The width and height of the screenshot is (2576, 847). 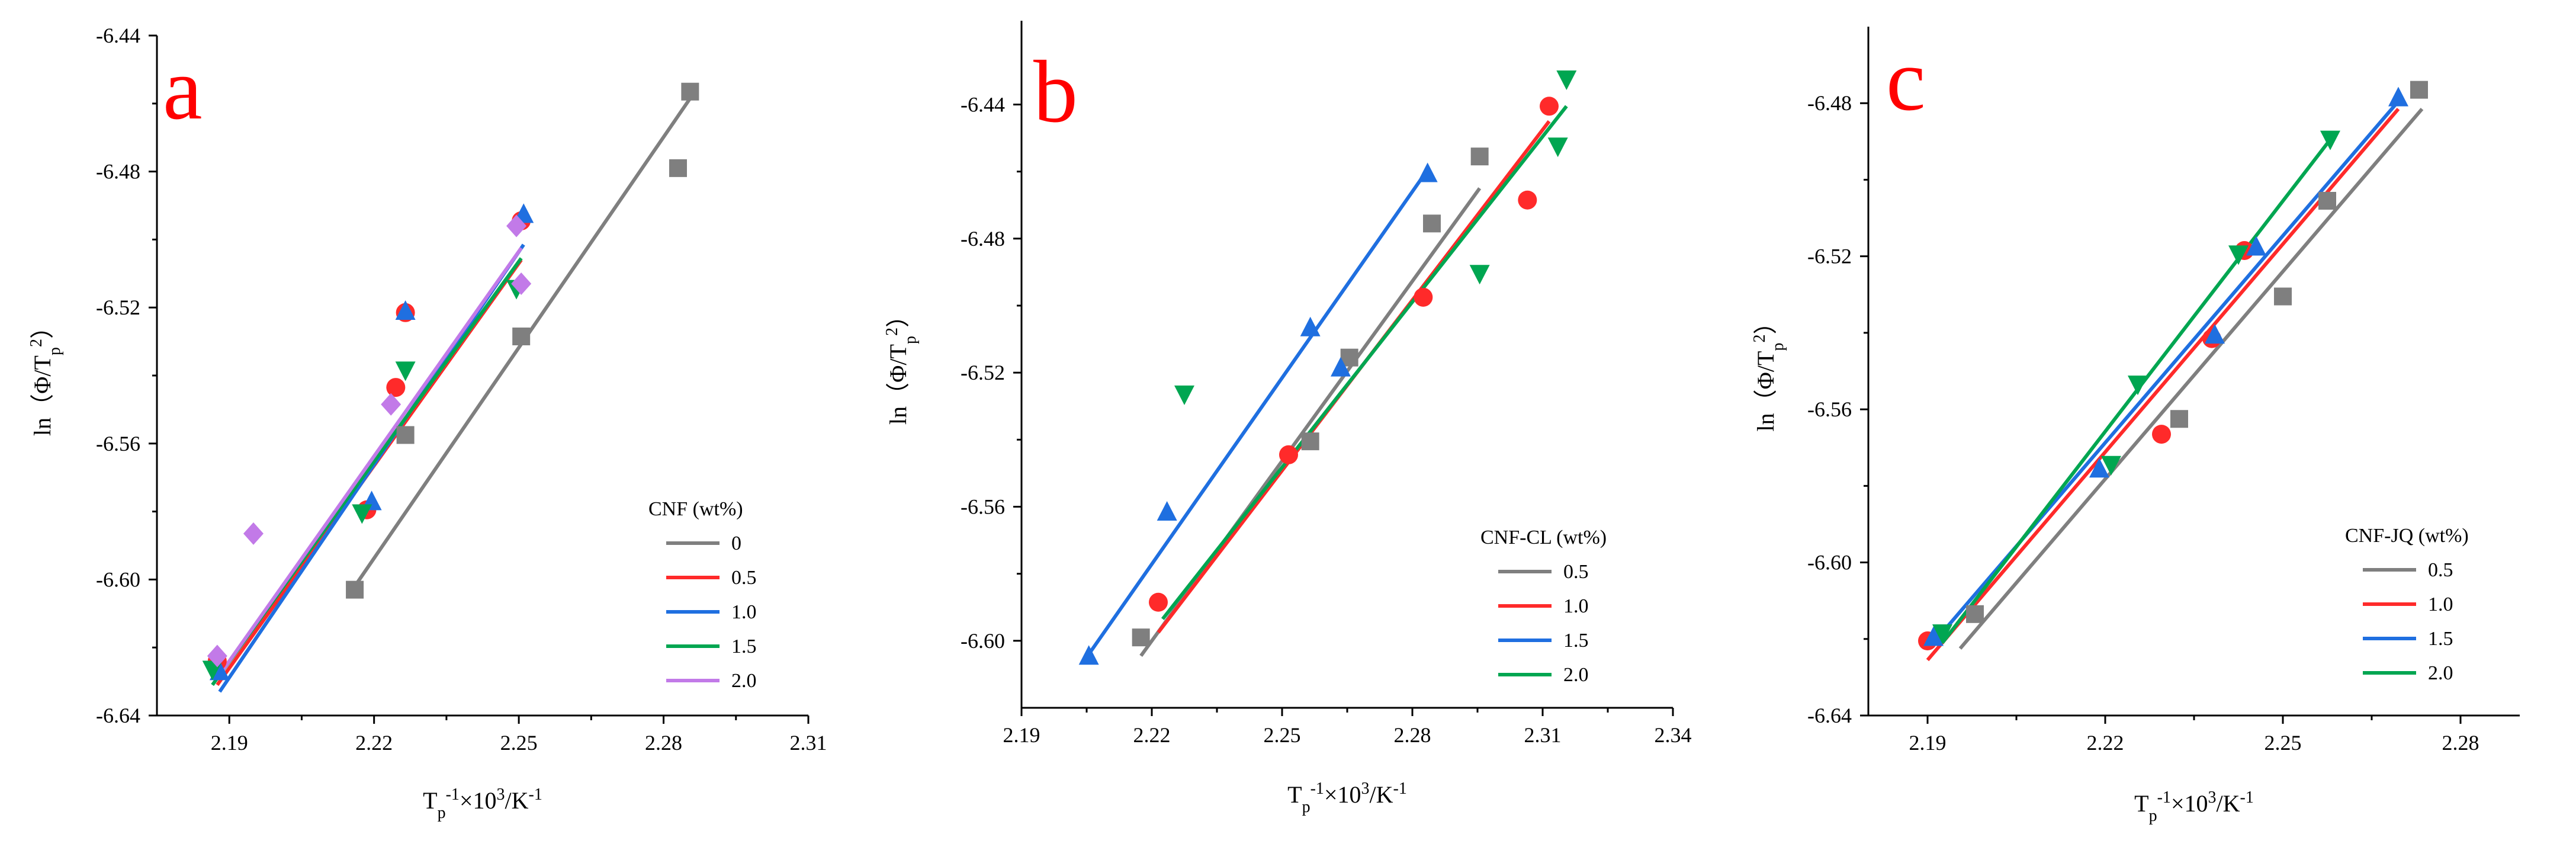 What do you see at coordinates (1906, 80) in the screenshot?
I see `panel-letter: c` at bounding box center [1906, 80].